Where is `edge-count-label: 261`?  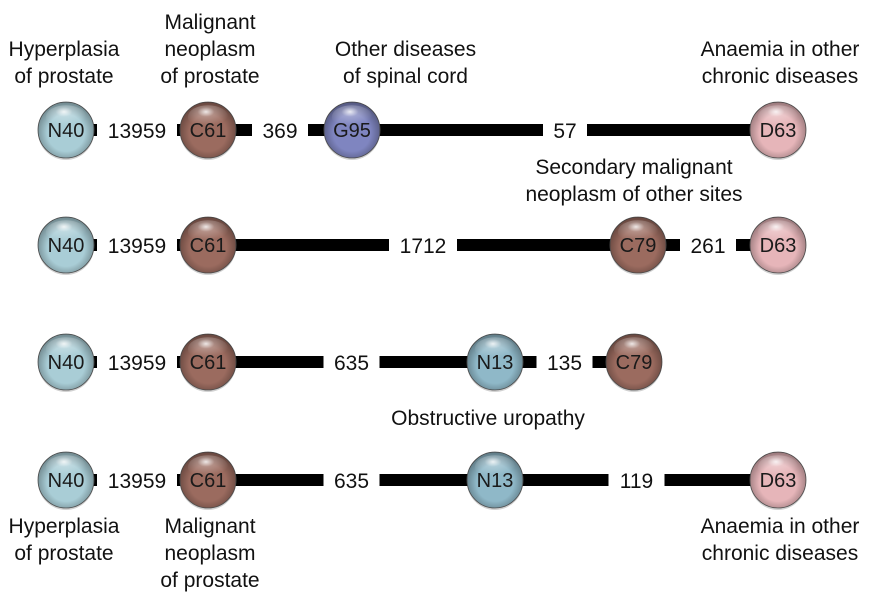
edge-count-label: 261 is located at coordinates (707, 246).